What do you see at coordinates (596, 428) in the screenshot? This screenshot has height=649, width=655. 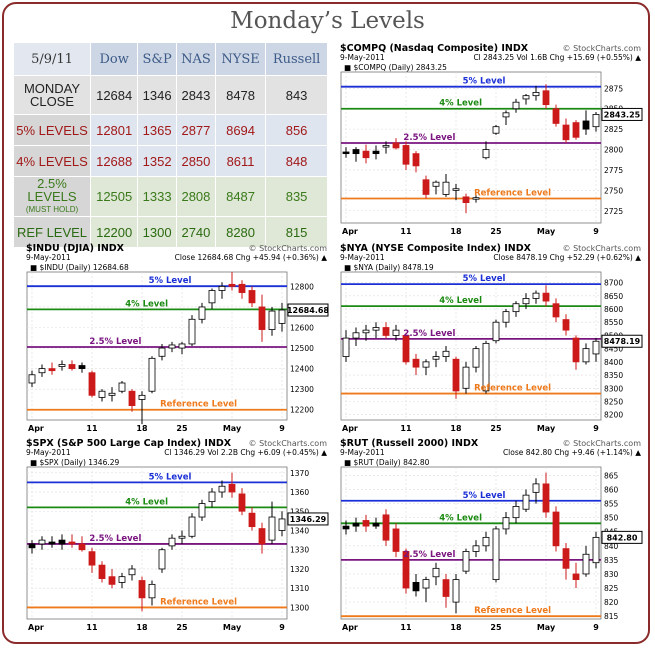 I see `x-tick-label: 9` at bounding box center [596, 428].